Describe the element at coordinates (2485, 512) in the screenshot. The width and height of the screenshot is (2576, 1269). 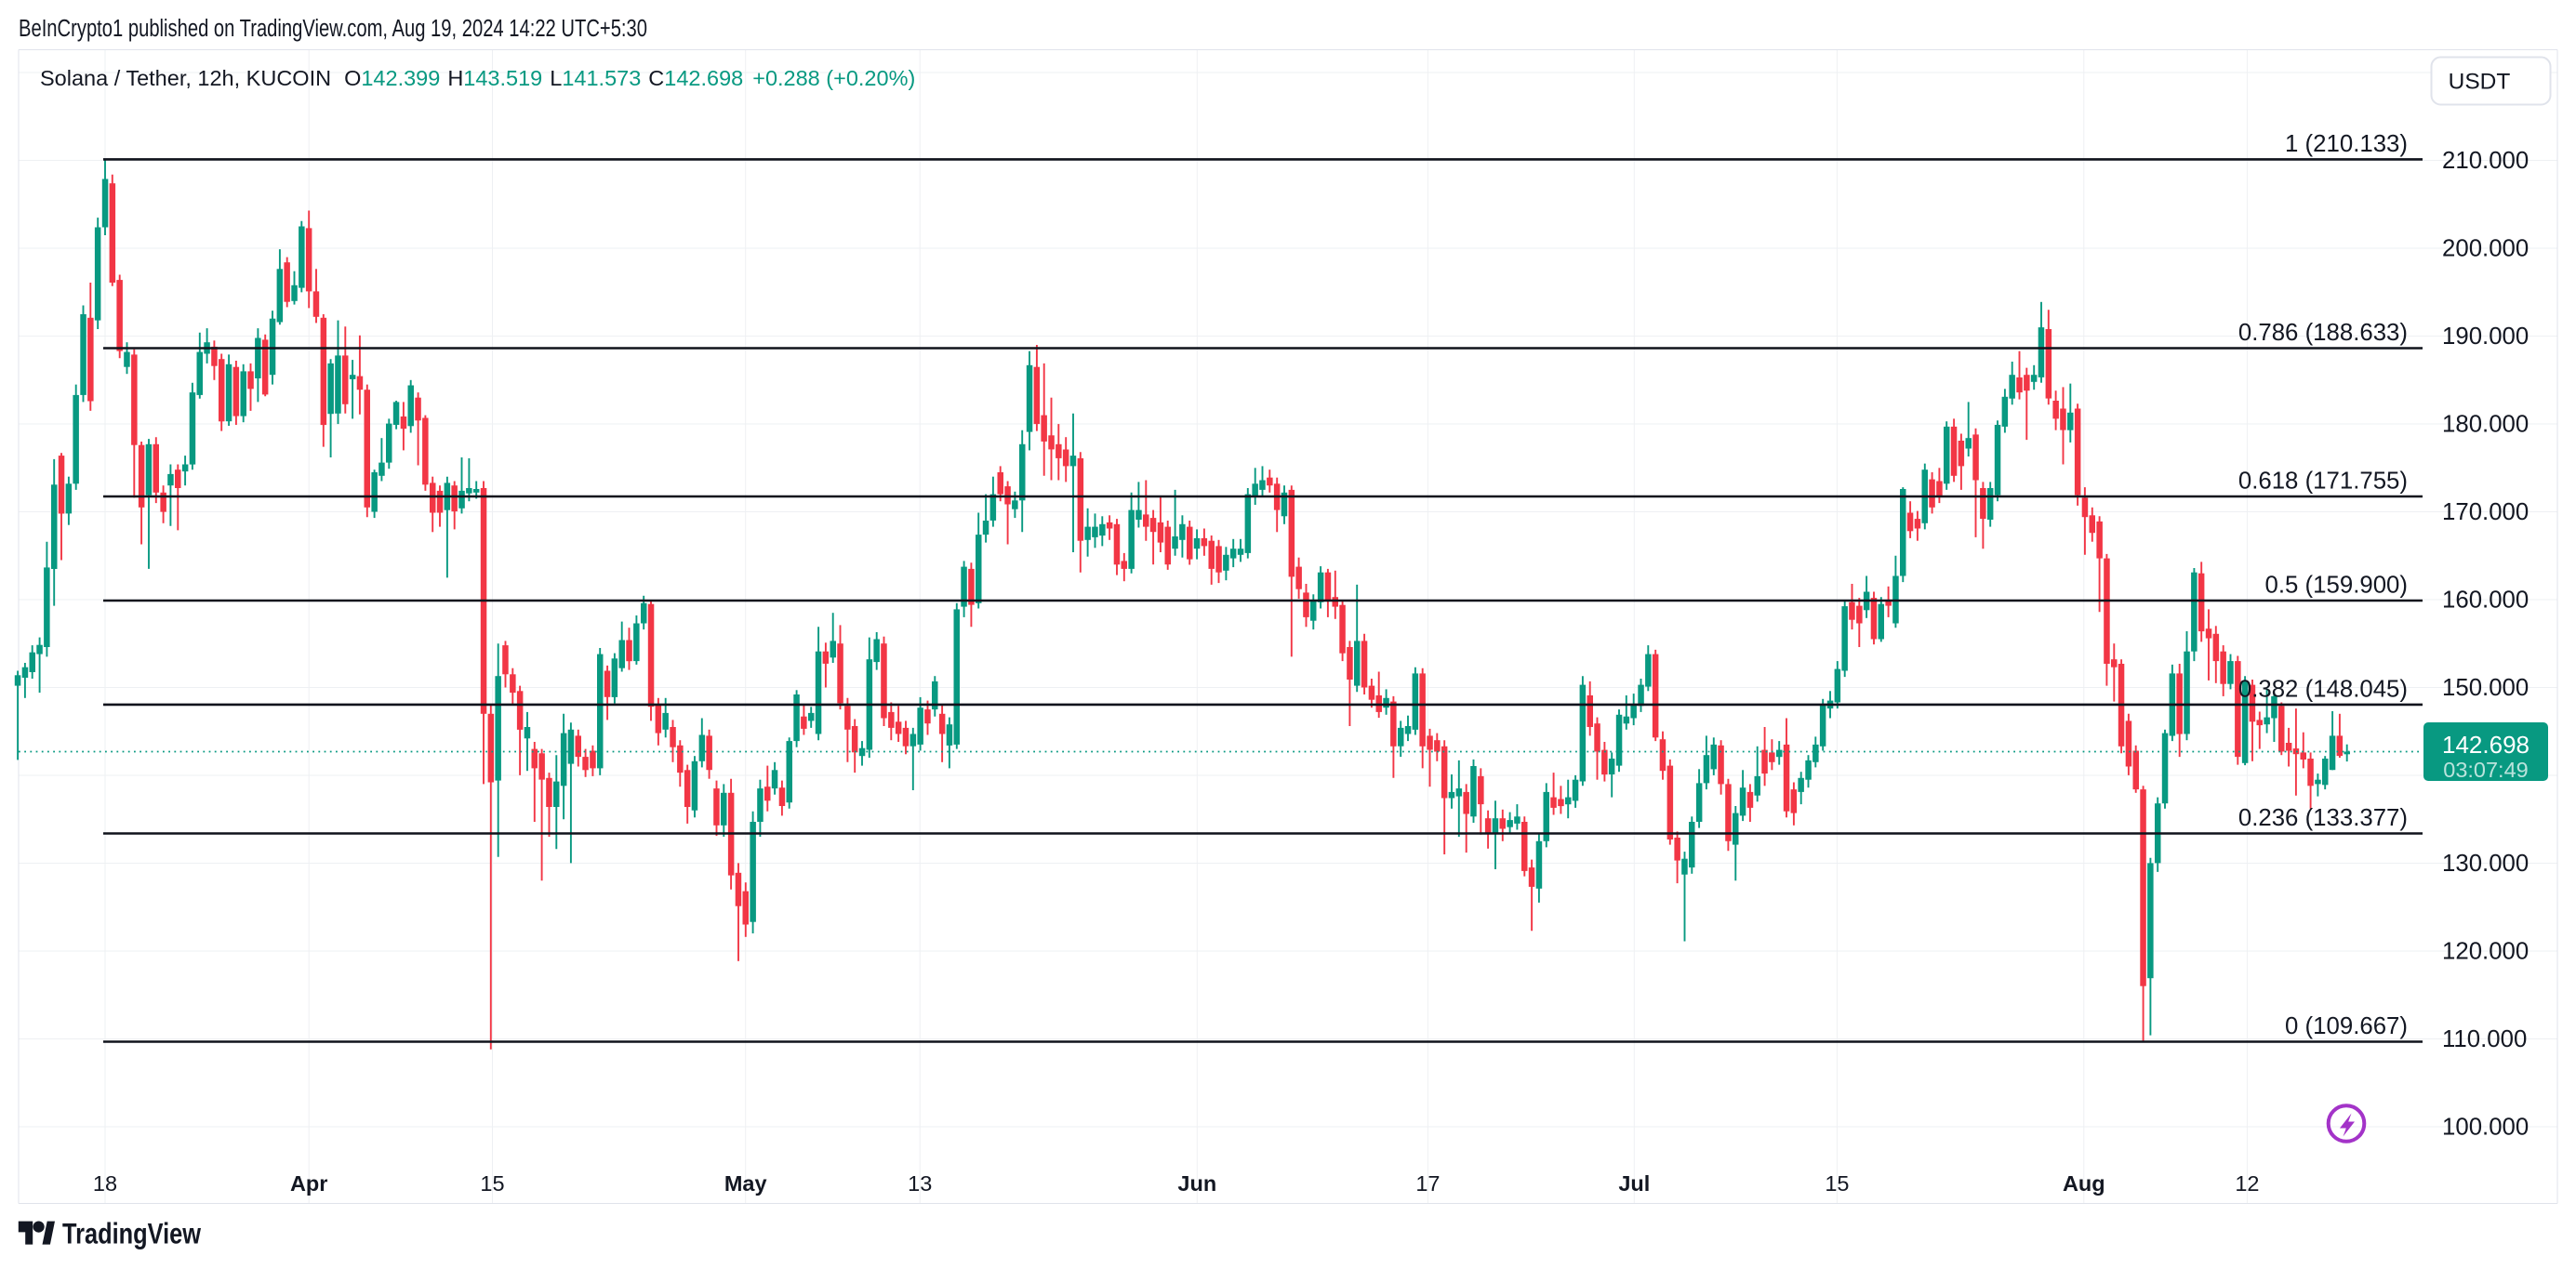
I see `svg-text: 170.000` at that location.